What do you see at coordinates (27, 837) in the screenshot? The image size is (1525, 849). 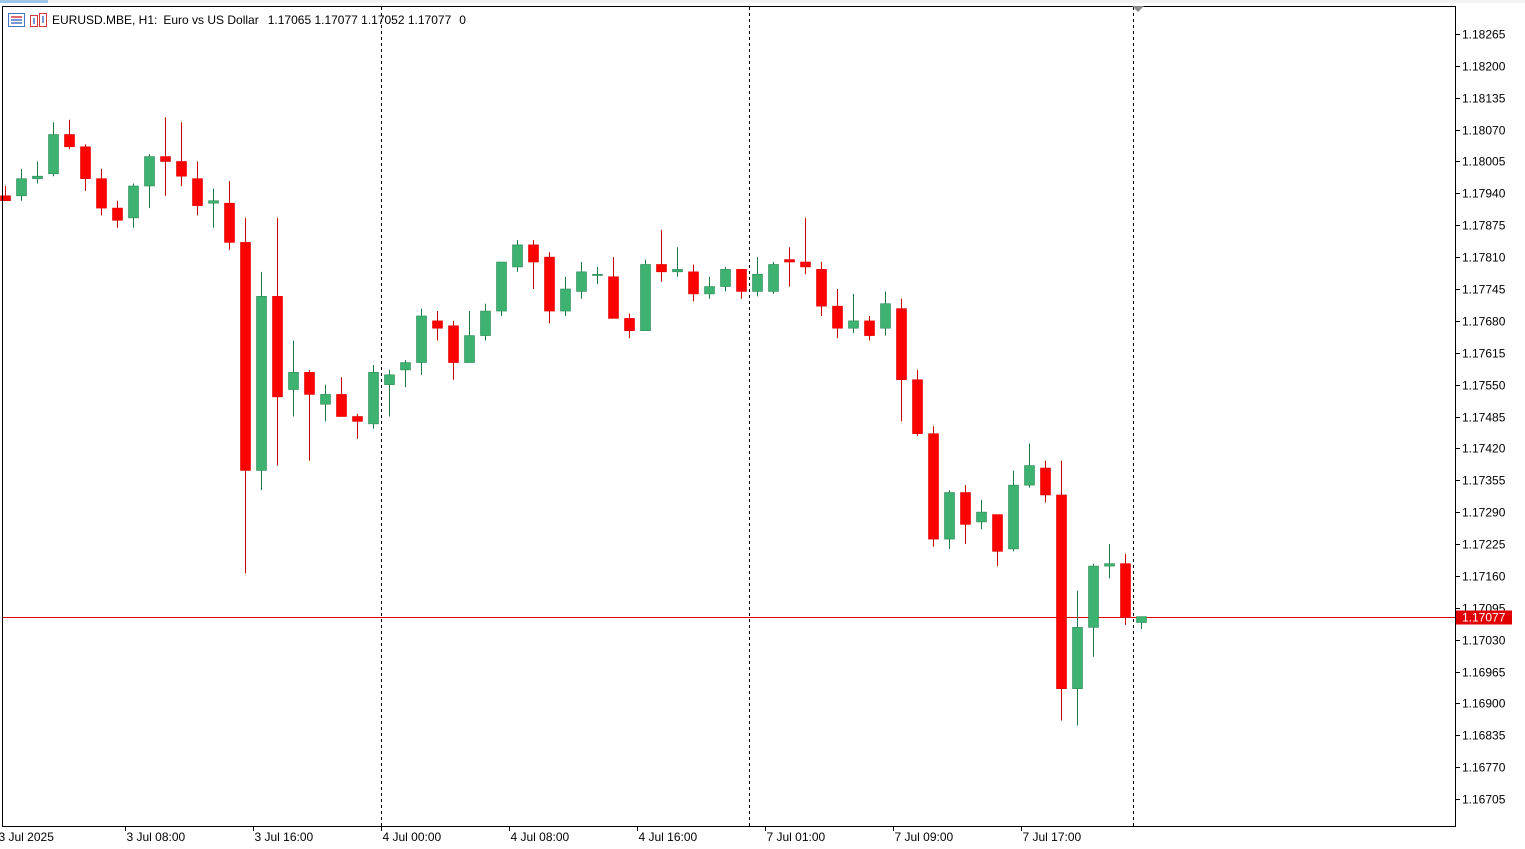 I see `time-label: 3 Jul 2025` at bounding box center [27, 837].